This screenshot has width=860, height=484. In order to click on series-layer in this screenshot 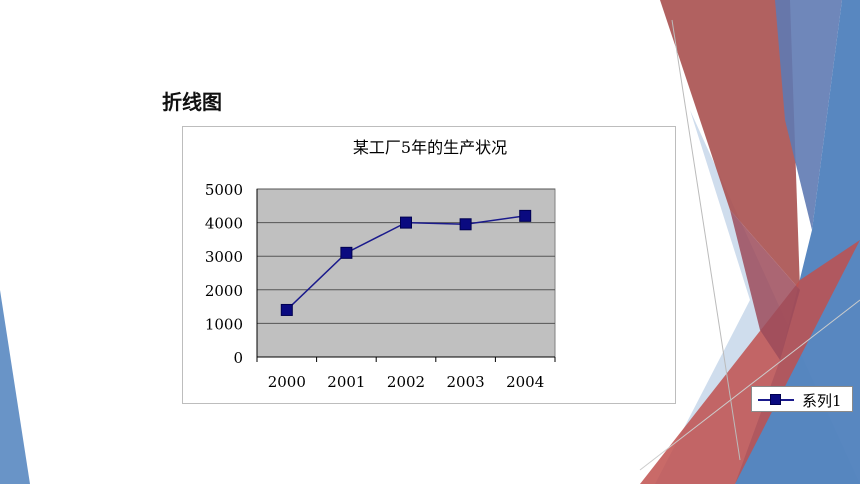, I will do `click(406, 262)`.